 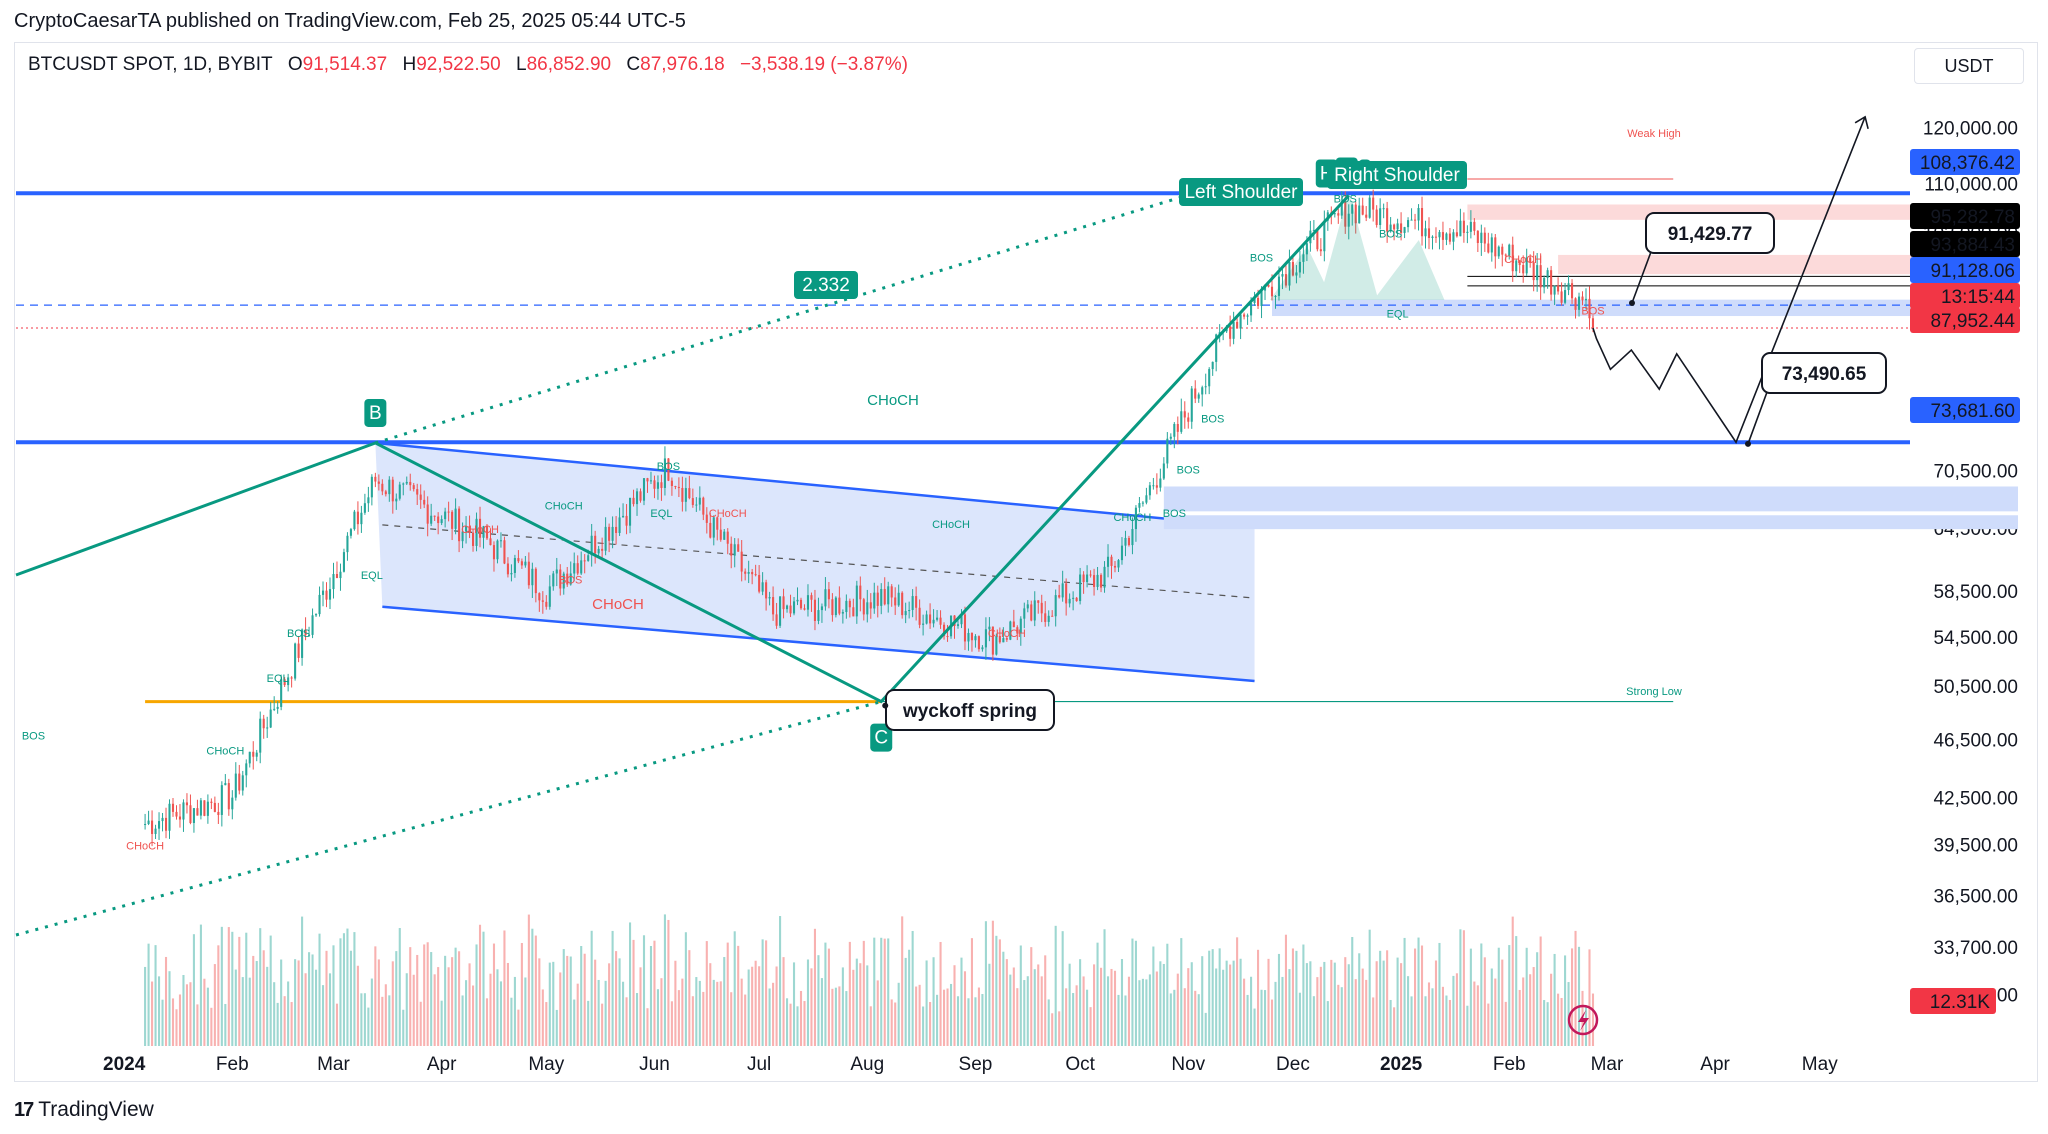 I want to click on y-tick-label: 70,500.00, so click(x=1975, y=472).